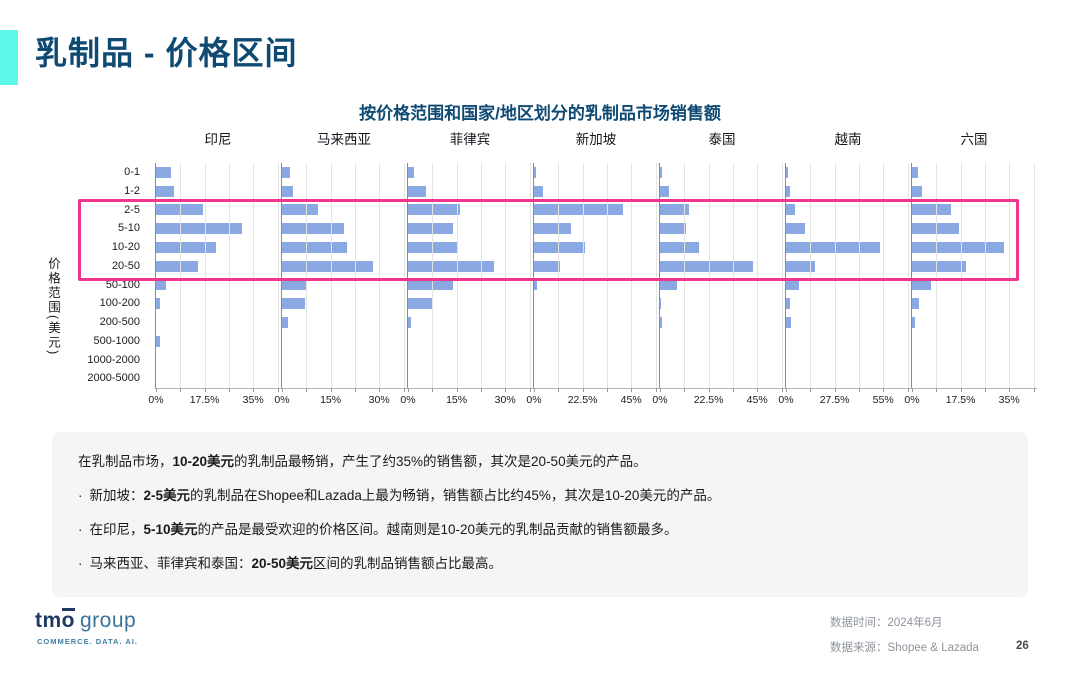  Describe the element at coordinates (440, 461) in the screenshot. I see `insight-text: 的乳制品最畅销，产生了约35%的销售额，其次是20-50美元的产品。` at that location.